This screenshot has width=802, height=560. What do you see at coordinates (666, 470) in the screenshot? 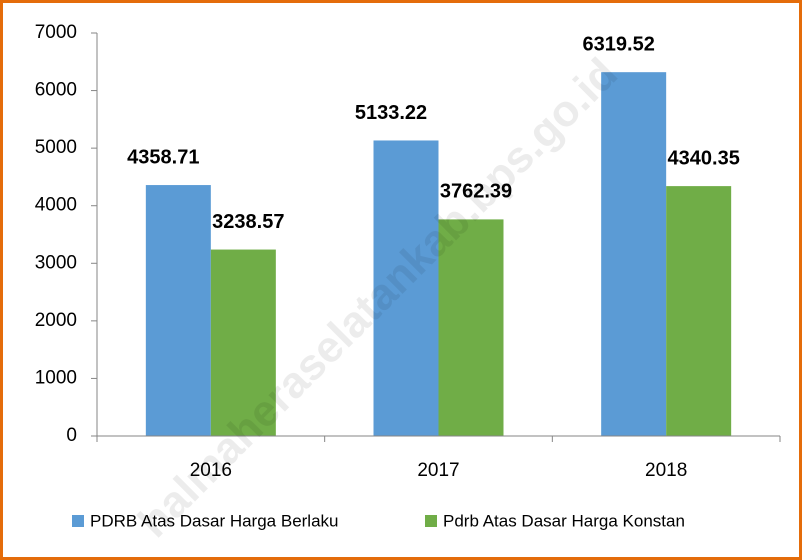
I see `x-tick-label: 2018` at bounding box center [666, 470].